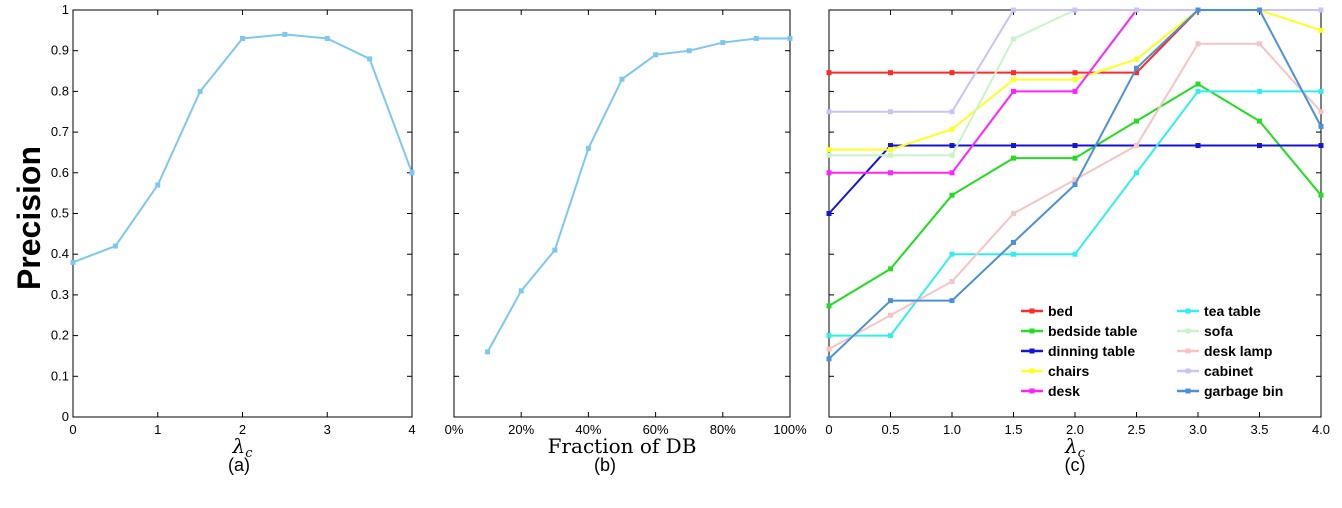  I want to click on legend-item: desk lamp, so click(1224, 351).